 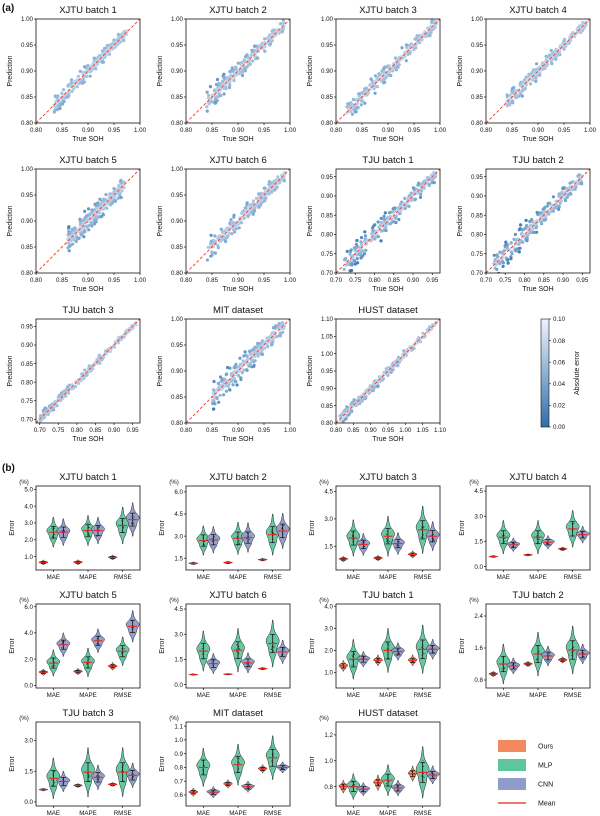 What do you see at coordinates (327, 337) in the screenshot?
I see `y-tick-label: 1.05` at bounding box center [327, 337].